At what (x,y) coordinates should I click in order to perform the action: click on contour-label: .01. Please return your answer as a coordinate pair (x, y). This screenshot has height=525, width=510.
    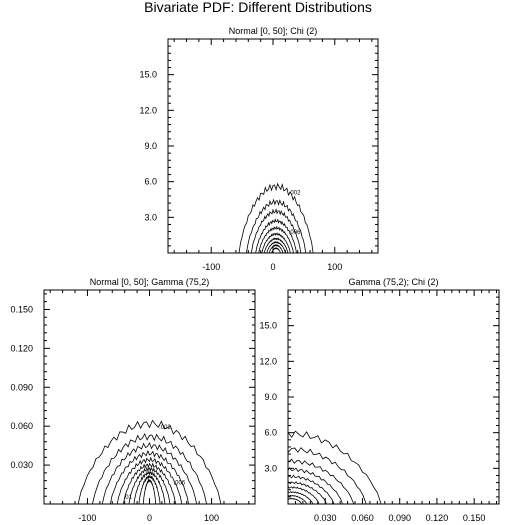
    Looking at the image, I should click on (128, 498).